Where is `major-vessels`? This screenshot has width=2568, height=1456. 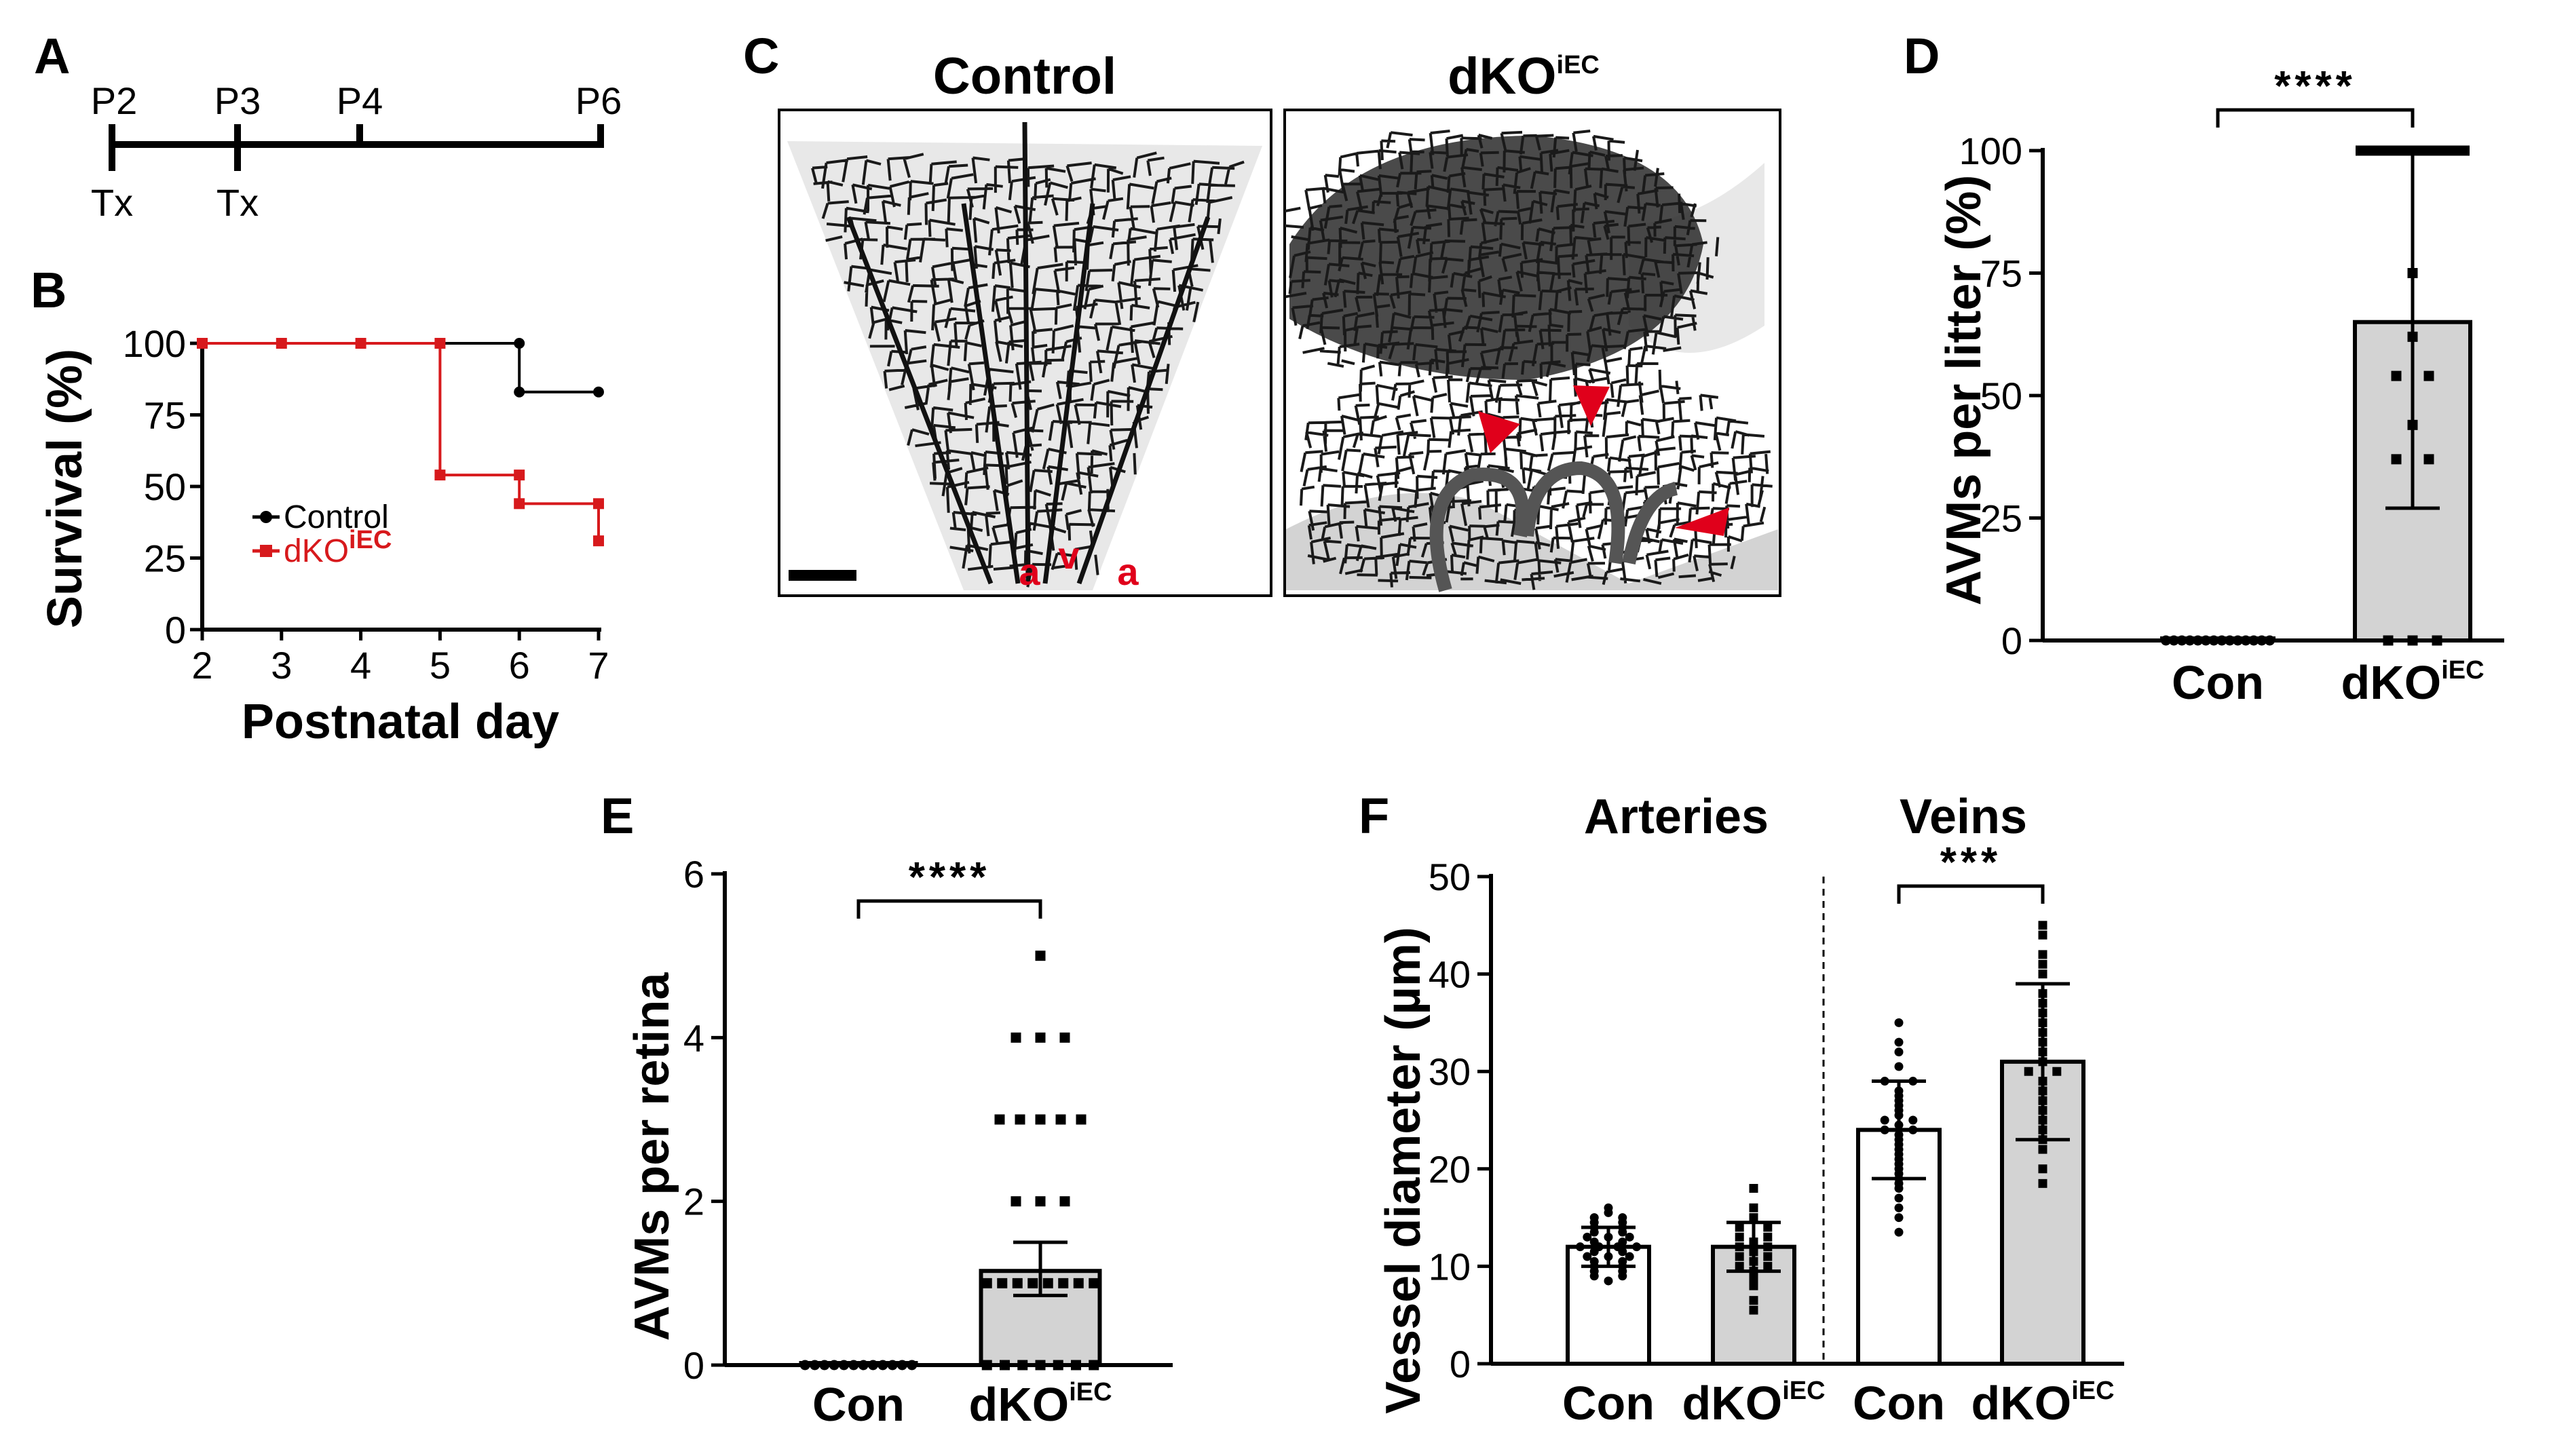
major-vessels is located at coordinates (1028, 353).